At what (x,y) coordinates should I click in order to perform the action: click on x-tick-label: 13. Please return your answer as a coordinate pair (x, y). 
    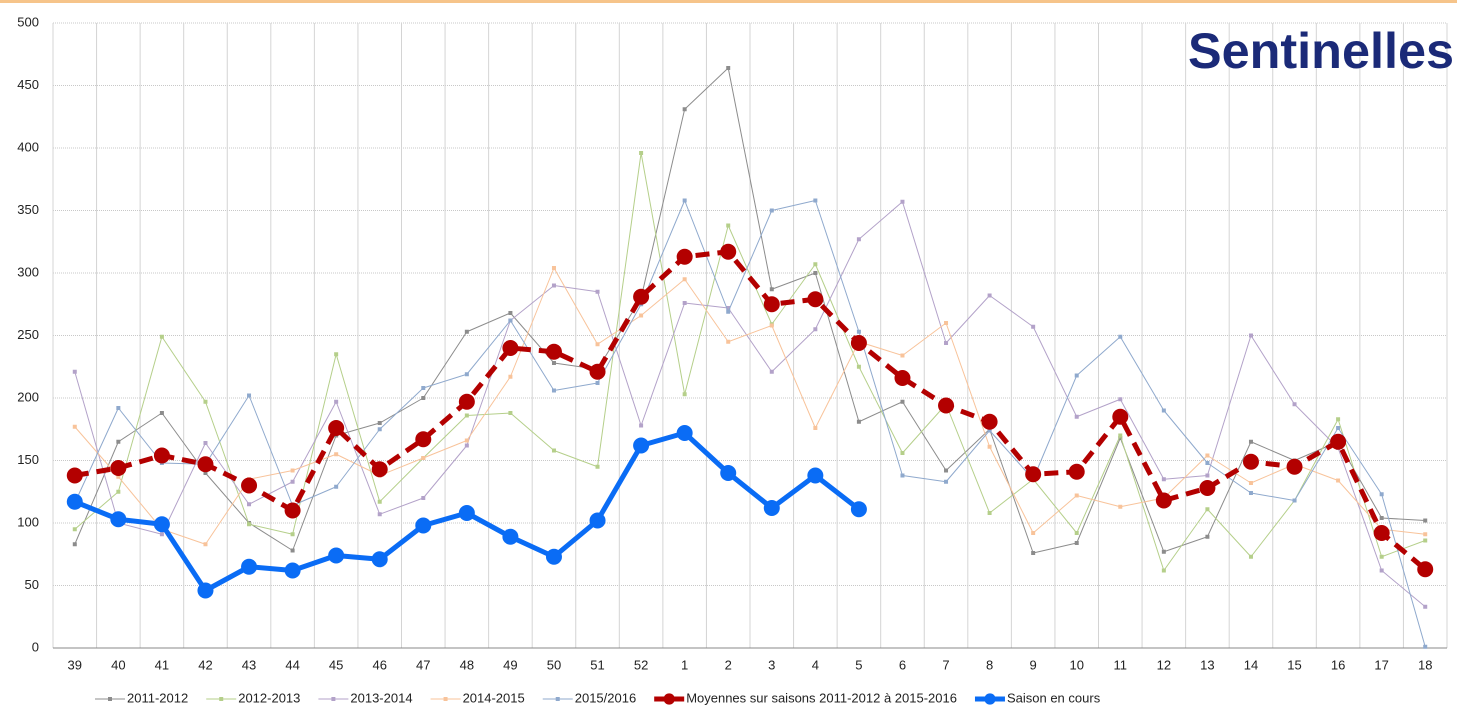
    Looking at the image, I should click on (1207, 664).